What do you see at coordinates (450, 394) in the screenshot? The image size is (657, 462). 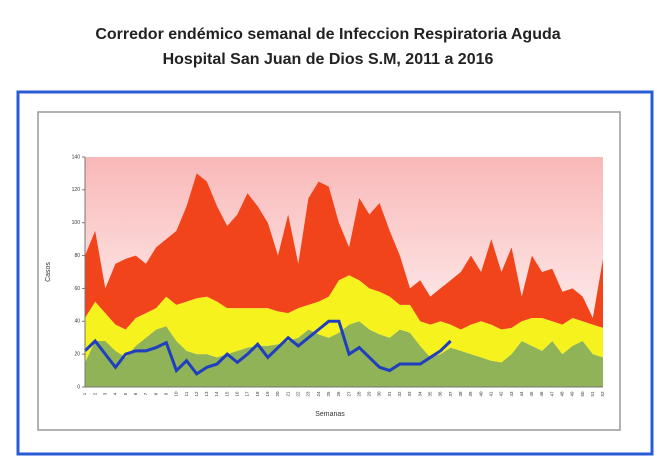 I see `x-tick-label: 37` at bounding box center [450, 394].